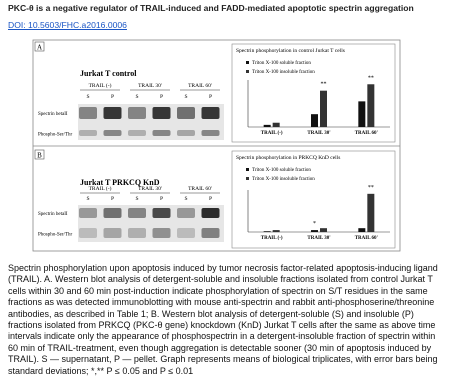 The image size is (449, 377). Describe the element at coordinates (314, 224) in the screenshot. I see `significance: *` at that location.